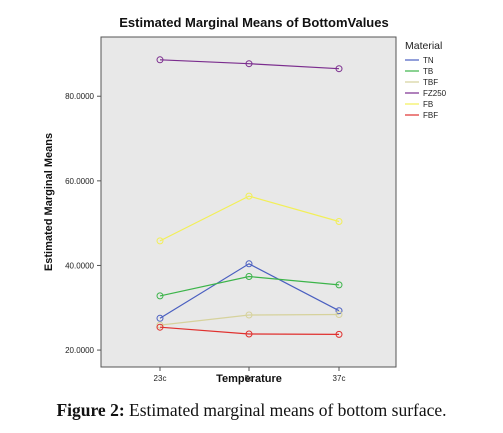  What do you see at coordinates (90, 410) in the screenshot?
I see `caption-label: Figure 2:` at bounding box center [90, 410].